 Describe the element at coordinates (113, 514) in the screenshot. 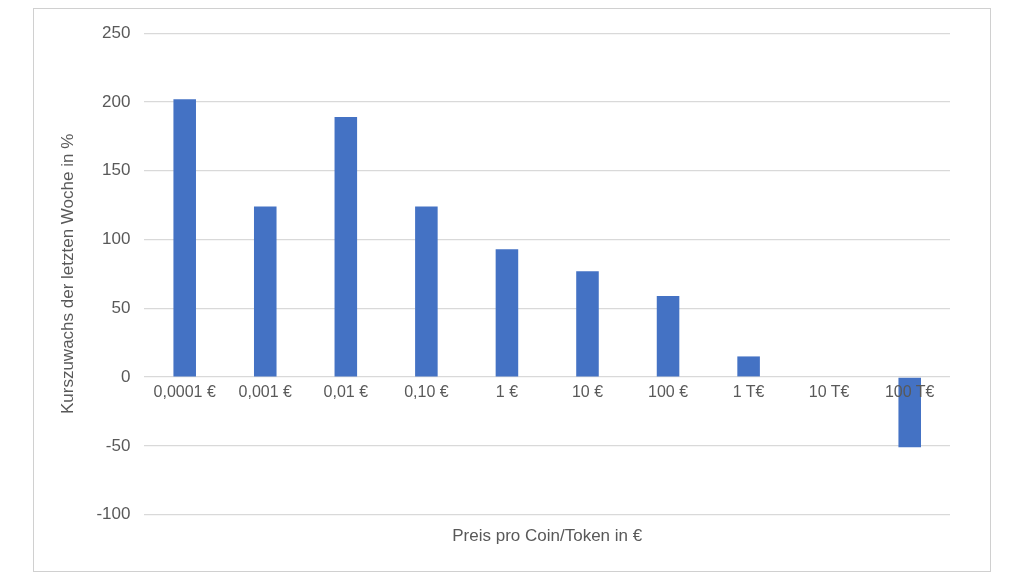

I see `y-tick-label: -100` at that location.